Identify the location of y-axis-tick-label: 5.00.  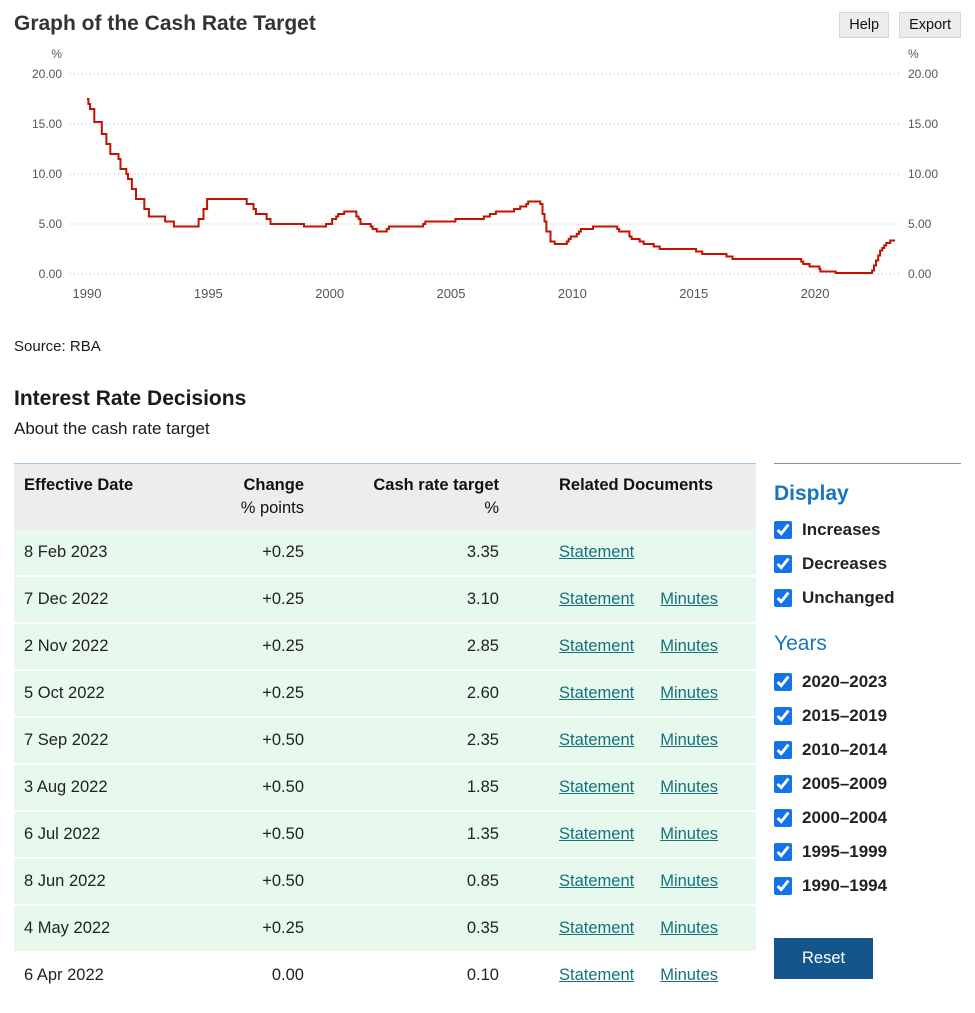
(920, 224).